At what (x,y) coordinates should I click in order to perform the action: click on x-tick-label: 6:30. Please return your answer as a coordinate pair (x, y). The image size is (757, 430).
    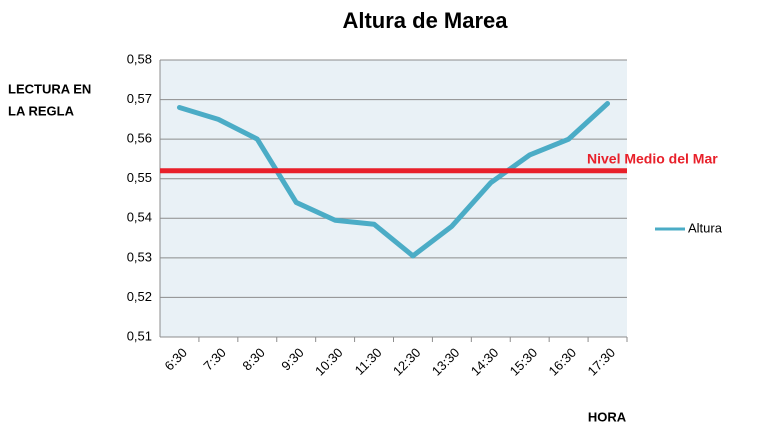
    Looking at the image, I should click on (176, 359).